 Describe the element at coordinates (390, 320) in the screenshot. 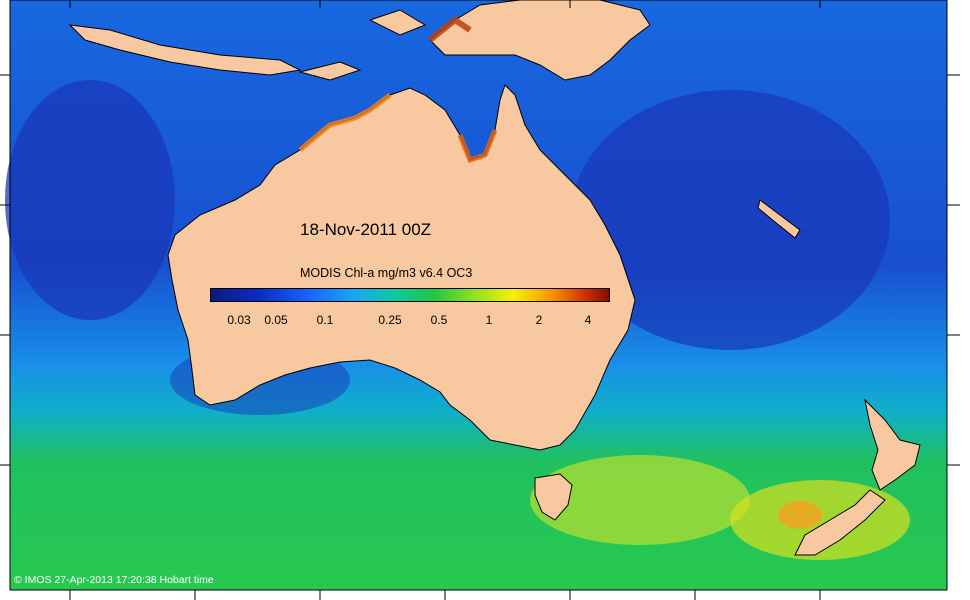

I see `colorbar-tick-label: 0.25` at that location.